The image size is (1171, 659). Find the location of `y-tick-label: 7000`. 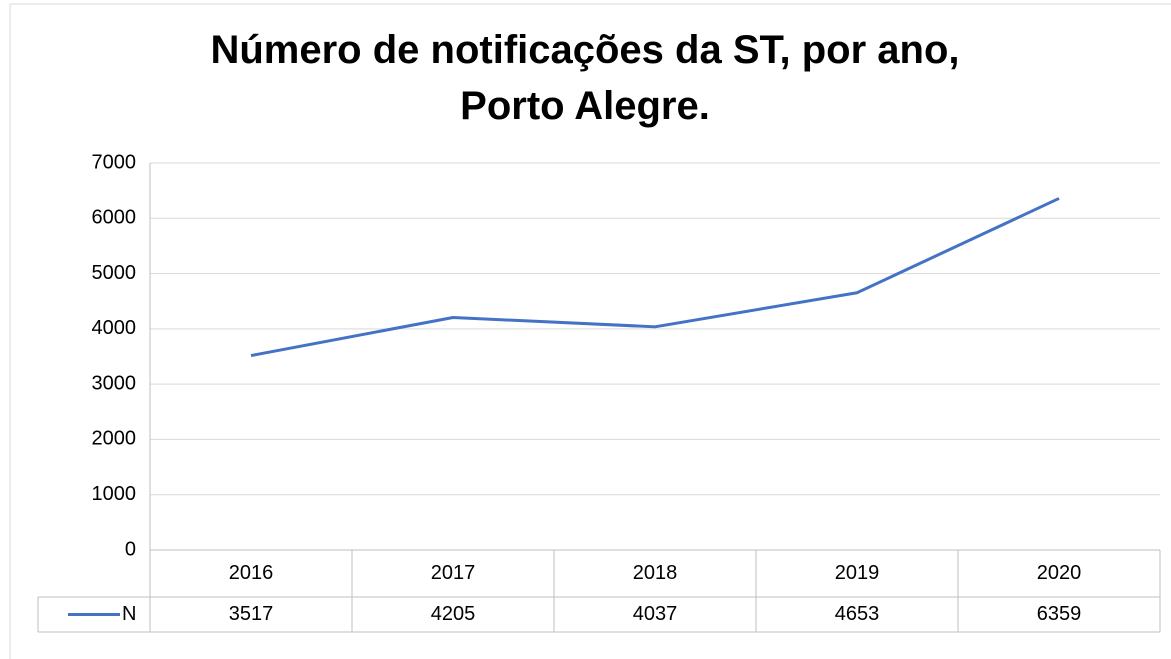

y-tick-label: 7000 is located at coordinates (114, 162).